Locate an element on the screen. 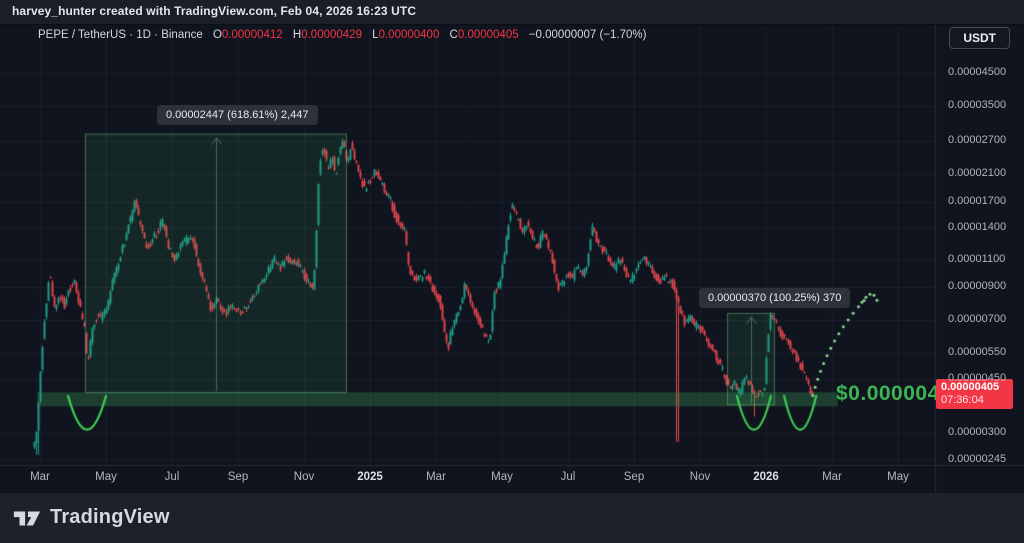 The width and height of the screenshot is (1024, 543). price-axis-label: 0.00000300 is located at coordinates (977, 432).